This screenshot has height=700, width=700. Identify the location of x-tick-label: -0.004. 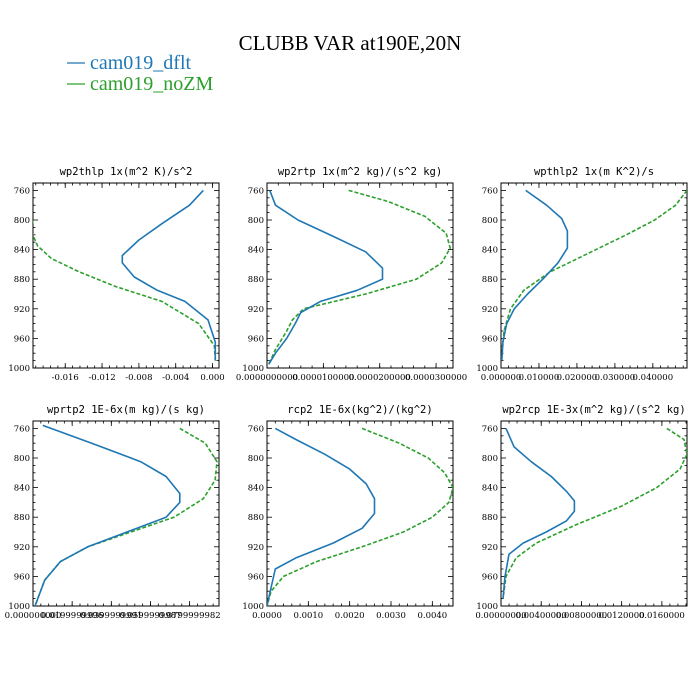
(175, 378).